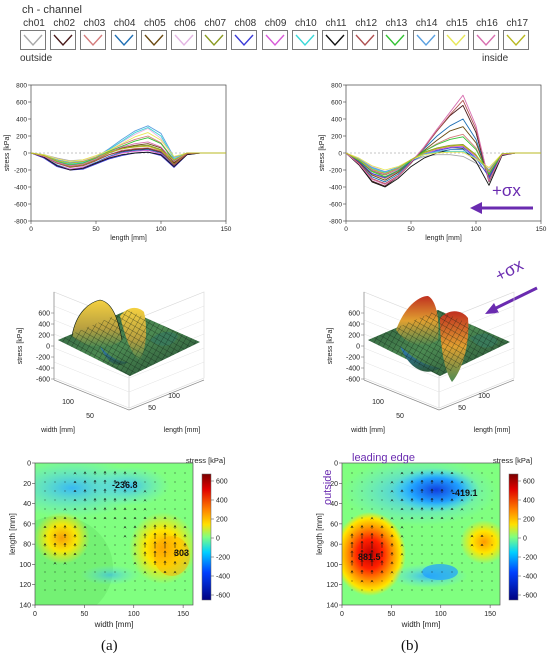 This screenshot has width=550, height=660. What do you see at coordinates (426, 23) in the screenshot?
I see `legend-label: ch14` at bounding box center [426, 23].